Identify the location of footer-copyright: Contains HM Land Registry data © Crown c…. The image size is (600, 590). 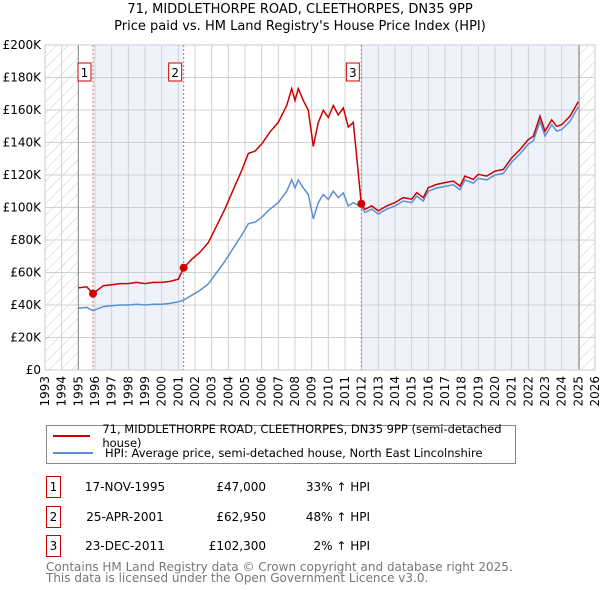
(279, 567).